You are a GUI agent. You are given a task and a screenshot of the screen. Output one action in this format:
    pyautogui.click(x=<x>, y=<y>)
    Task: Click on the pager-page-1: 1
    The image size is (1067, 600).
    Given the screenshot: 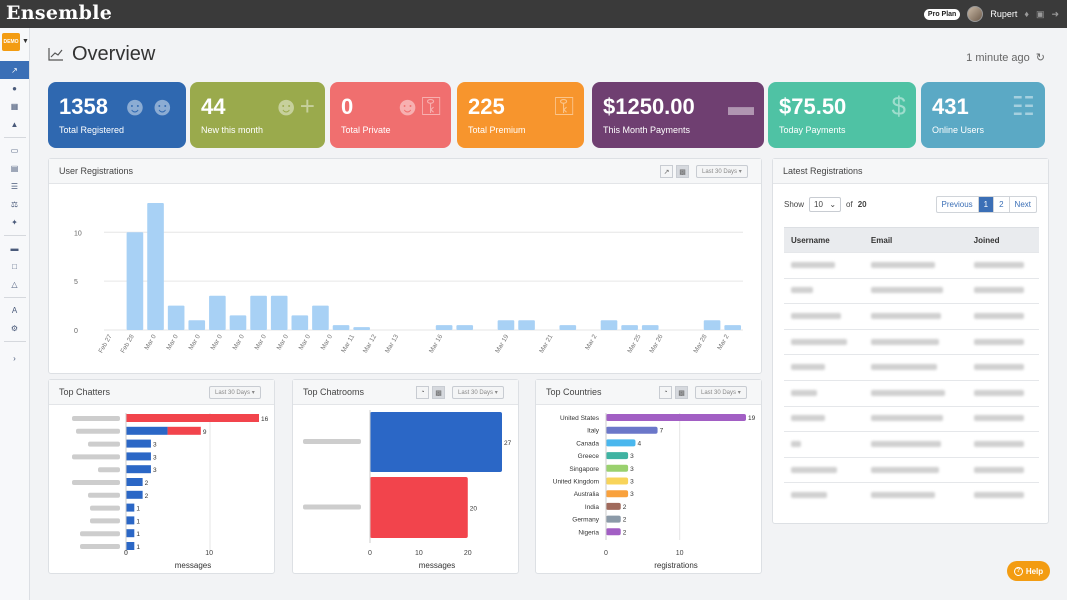 What is the action you would take?
    pyautogui.click(x=986, y=204)
    